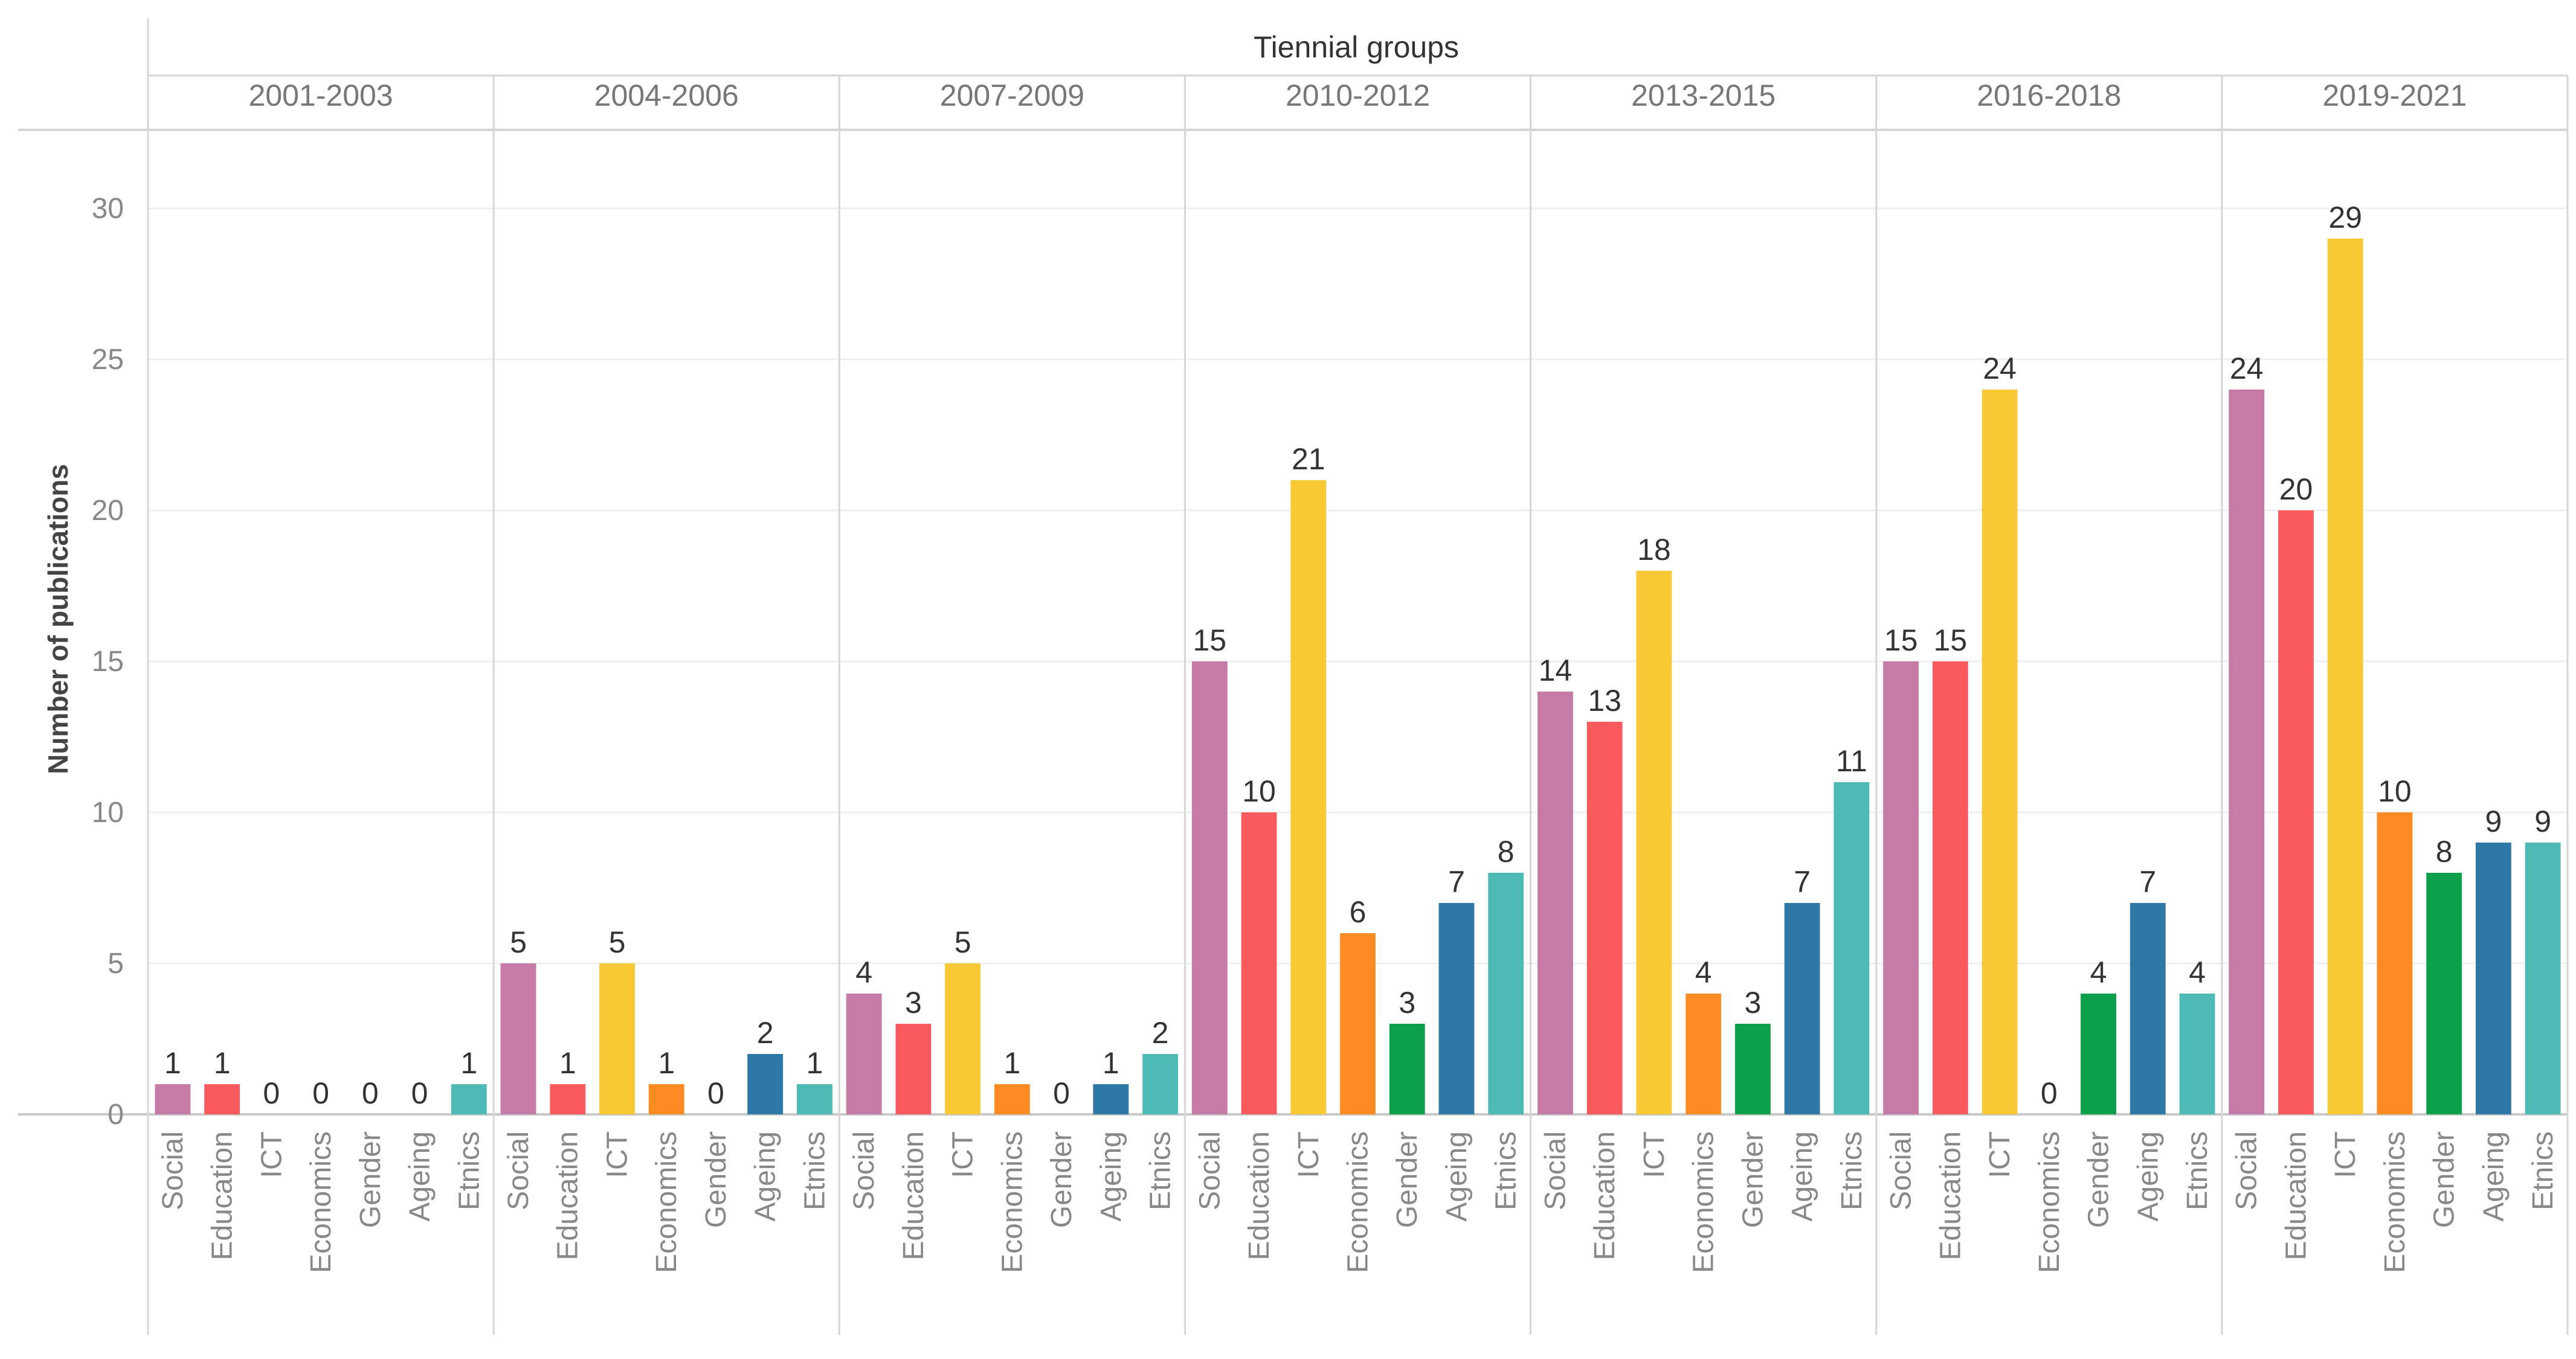 This screenshot has width=2576, height=1359. I want to click on bar-2019-2021-gender, so click(2444, 993).